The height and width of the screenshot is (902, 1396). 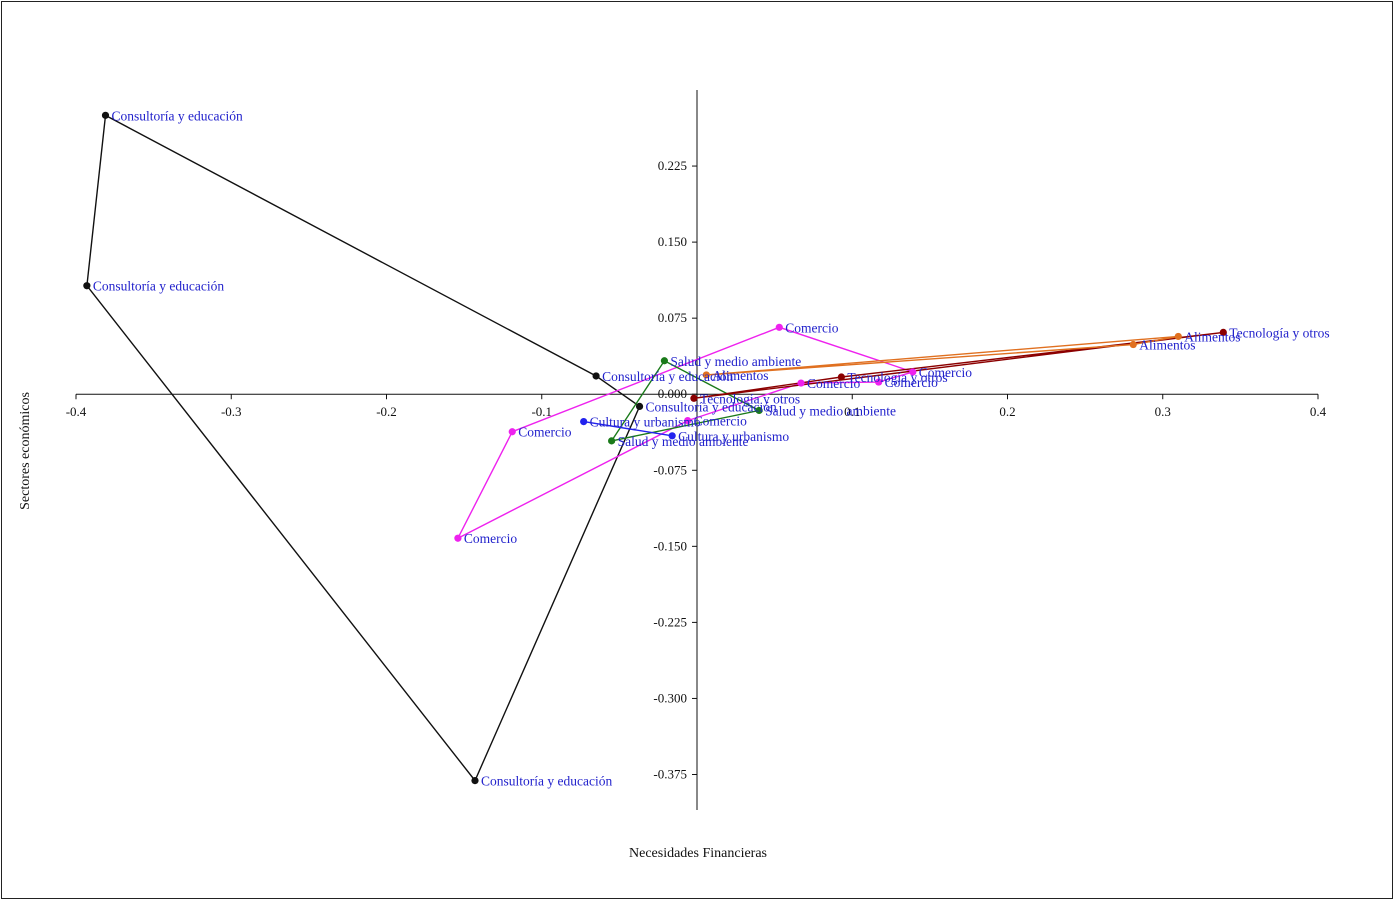 What do you see at coordinates (670, 469) in the screenshot?
I see `y-tick-label: -0.075` at bounding box center [670, 469].